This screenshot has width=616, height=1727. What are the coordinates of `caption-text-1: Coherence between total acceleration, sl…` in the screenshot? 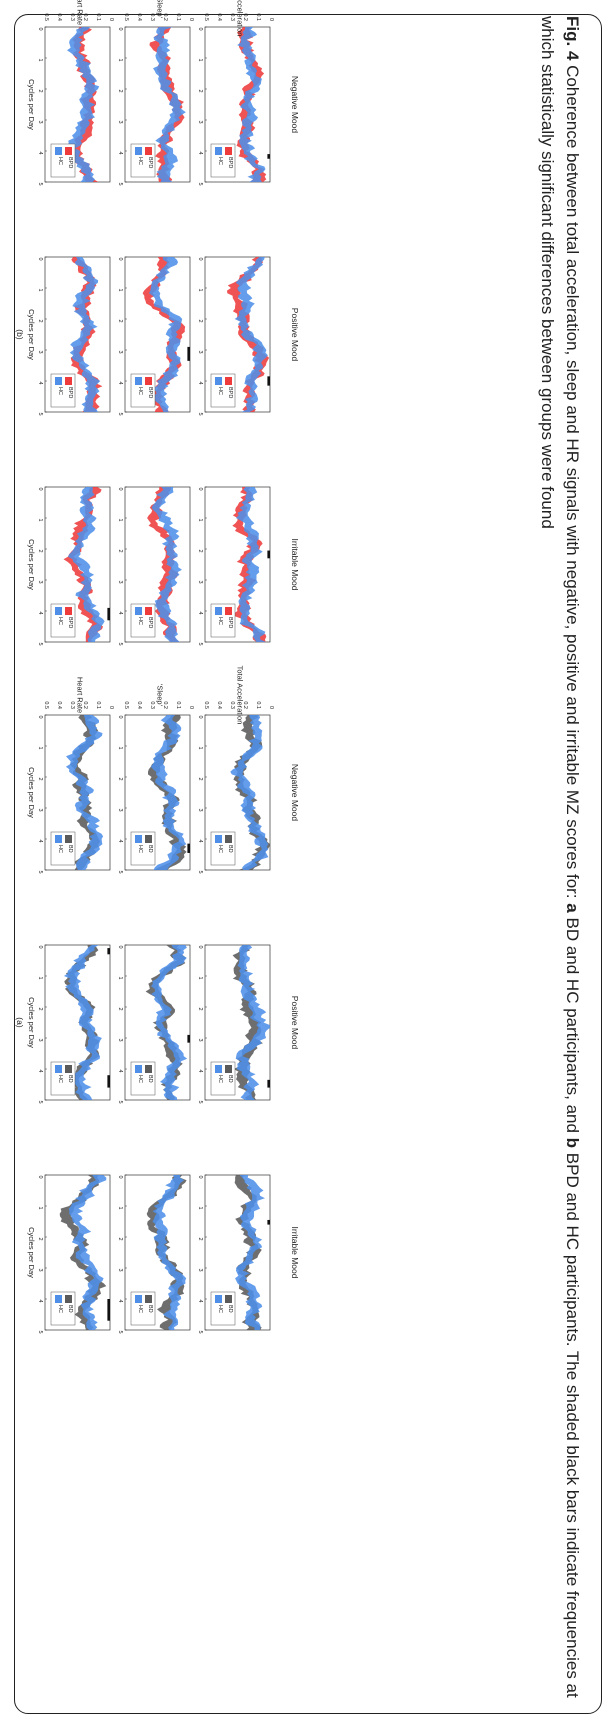 It's located at (572, 482).